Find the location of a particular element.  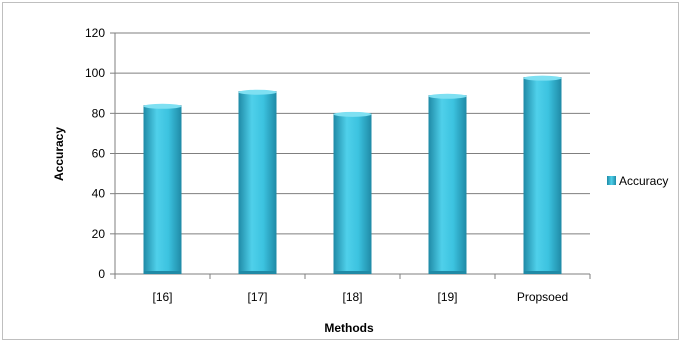

y-tick-label: 80 is located at coordinates (99, 113).